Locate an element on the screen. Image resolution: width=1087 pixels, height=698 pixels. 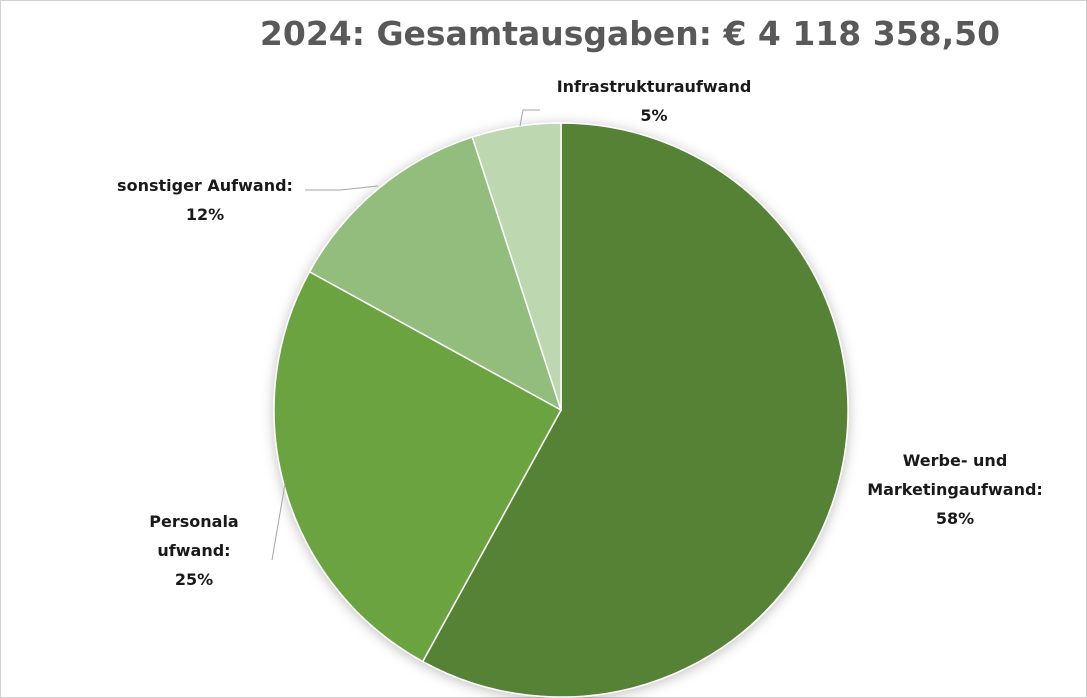
value-label: 58% is located at coordinates (955, 518).